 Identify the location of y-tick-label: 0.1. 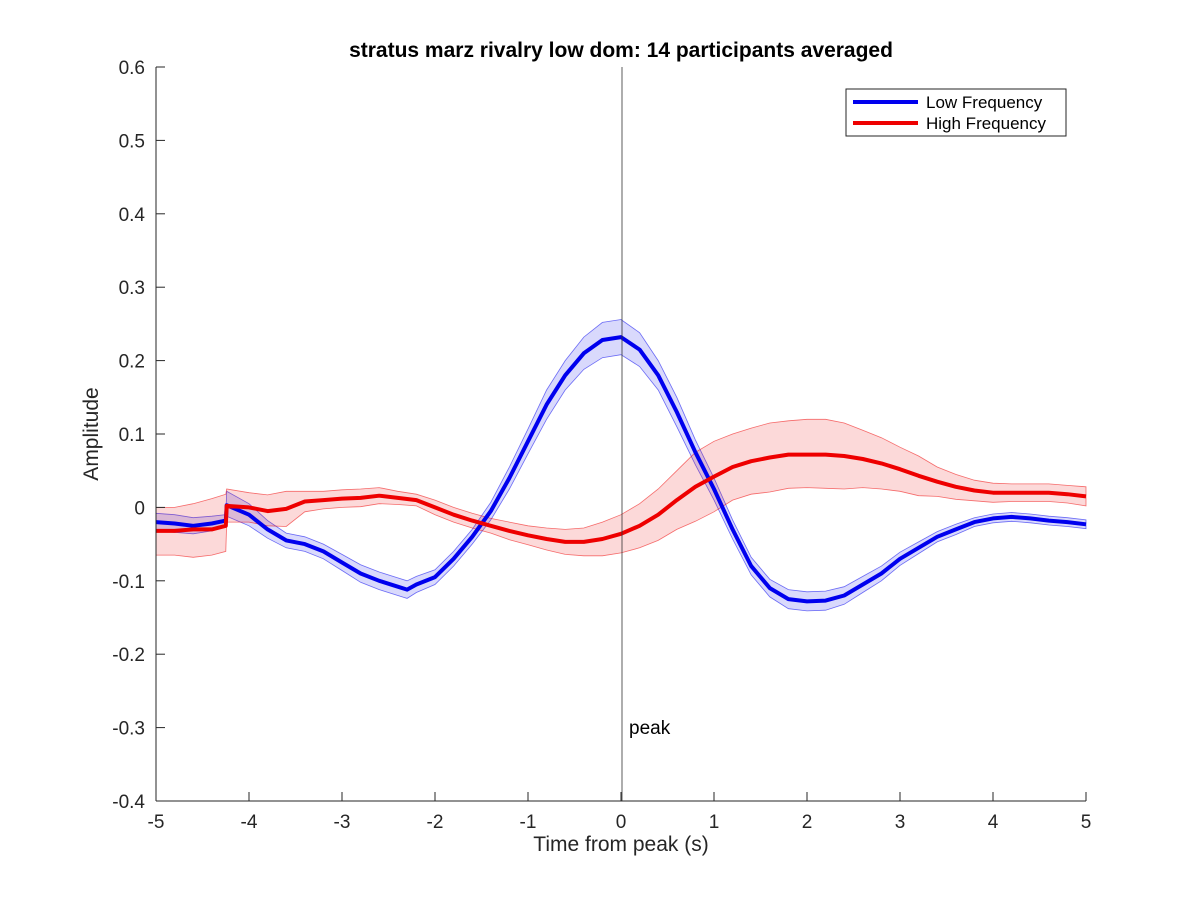
(132, 435).